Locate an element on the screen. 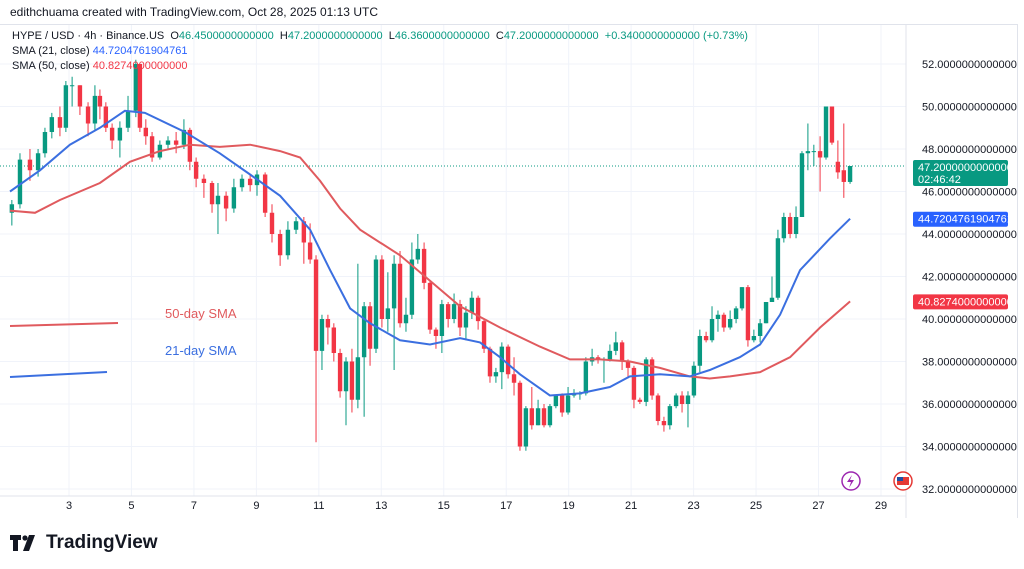 Image resolution: width=1024 pixels, height=569 pixels. us-flag-canton is located at coordinates (900, 479).